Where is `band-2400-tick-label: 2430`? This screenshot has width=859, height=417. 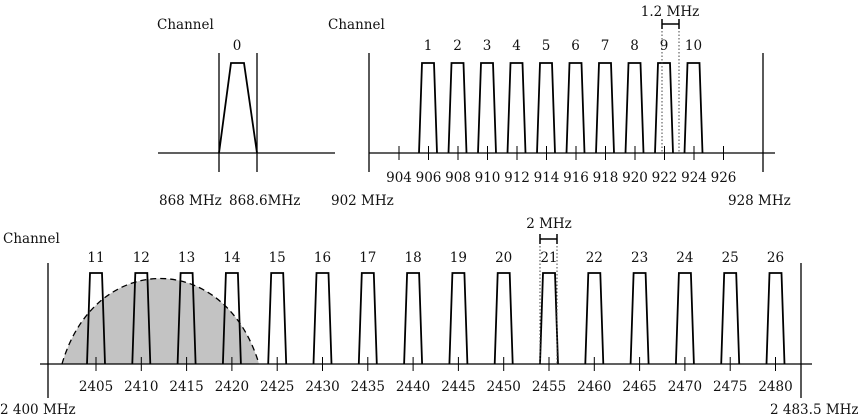
band-2400-tick-label: 2430 is located at coordinates (322, 387).